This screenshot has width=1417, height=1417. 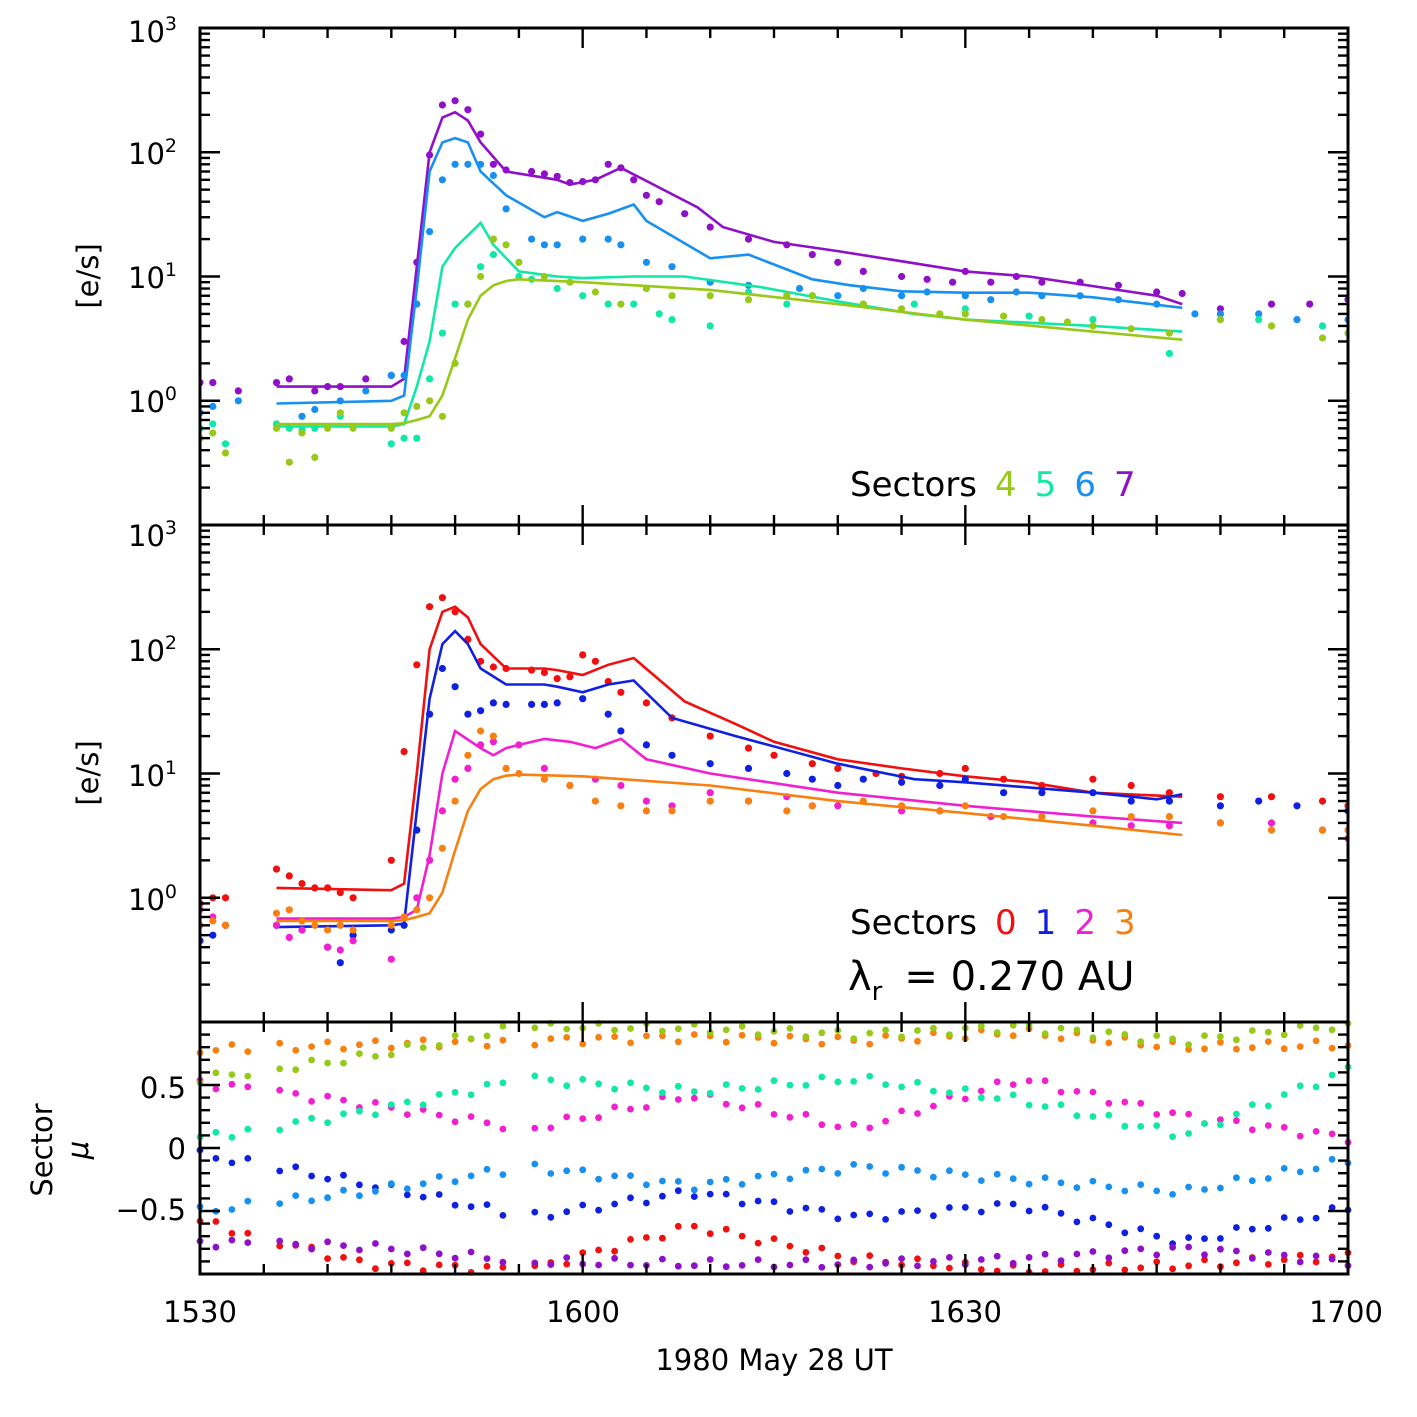 What do you see at coordinates (913, 485) in the screenshot?
I see `top-legend-label: Sectors` at bounding box center [913, 485].